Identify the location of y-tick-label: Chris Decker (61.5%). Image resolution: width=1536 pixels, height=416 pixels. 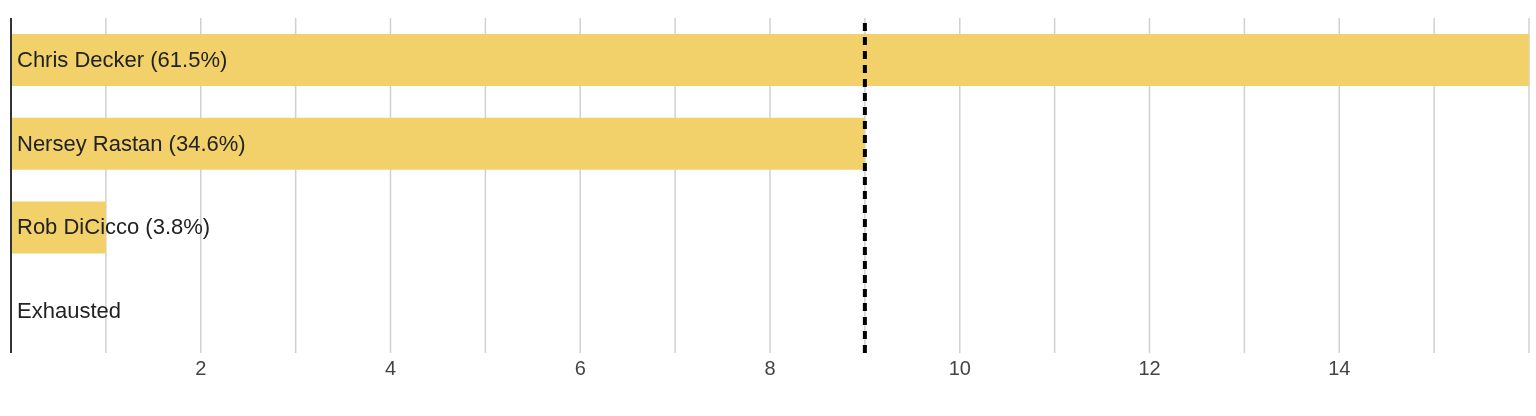
(122, 59).